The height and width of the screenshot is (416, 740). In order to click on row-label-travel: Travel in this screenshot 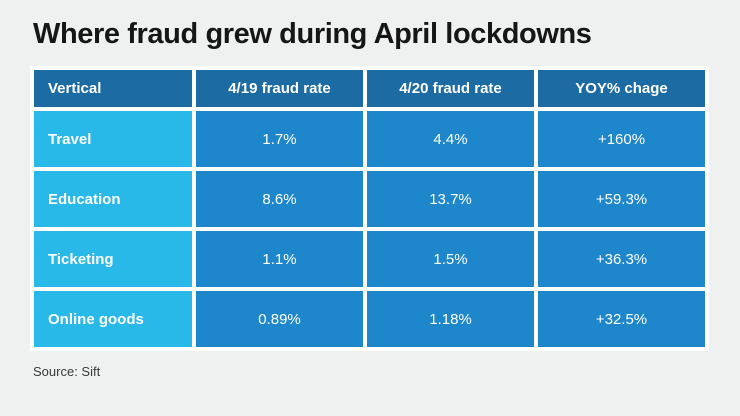, I will do `click(113, 139)`.